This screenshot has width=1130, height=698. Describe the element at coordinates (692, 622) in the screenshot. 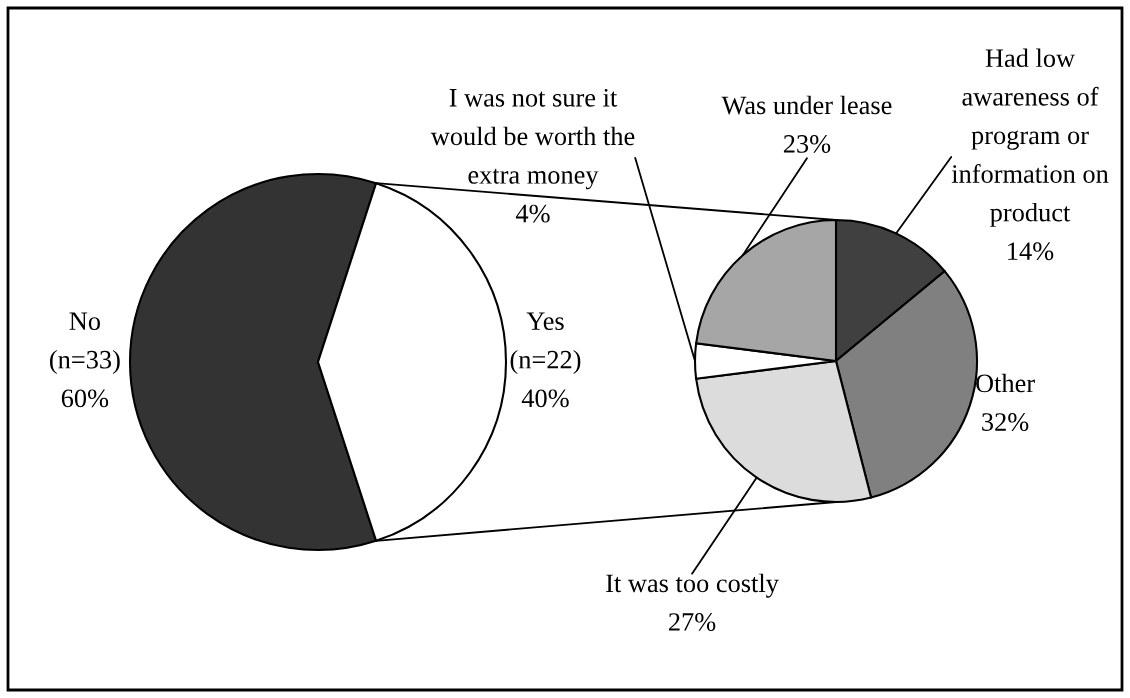

I see `data-label: 27%` at that location.